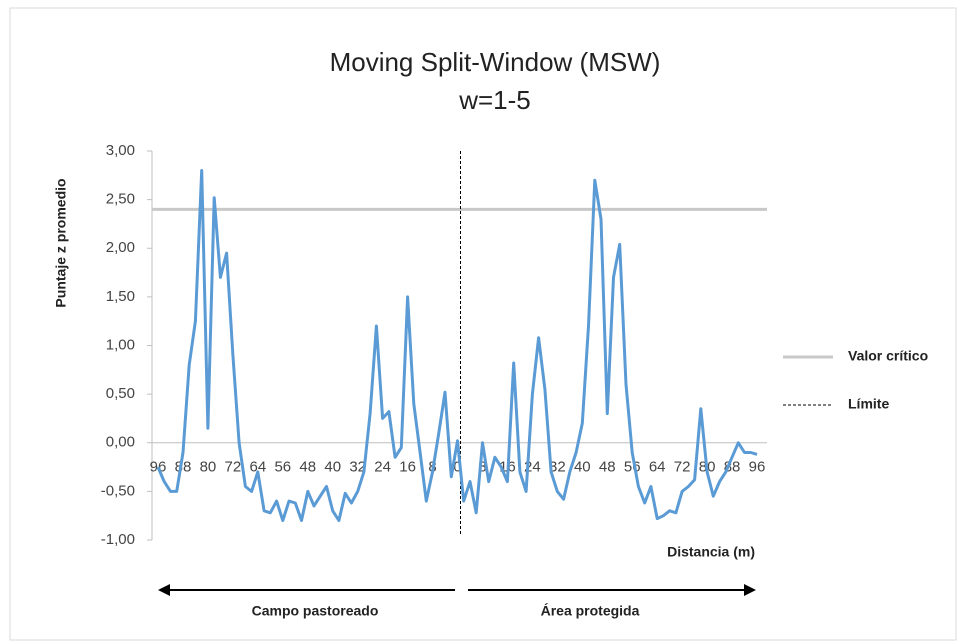 Image resolution: width=961 pixels, height=644 pixels. Describe the element at coordinates (120, 344) in the screenshot. I see `y-tick-label: 1,00` at that location.